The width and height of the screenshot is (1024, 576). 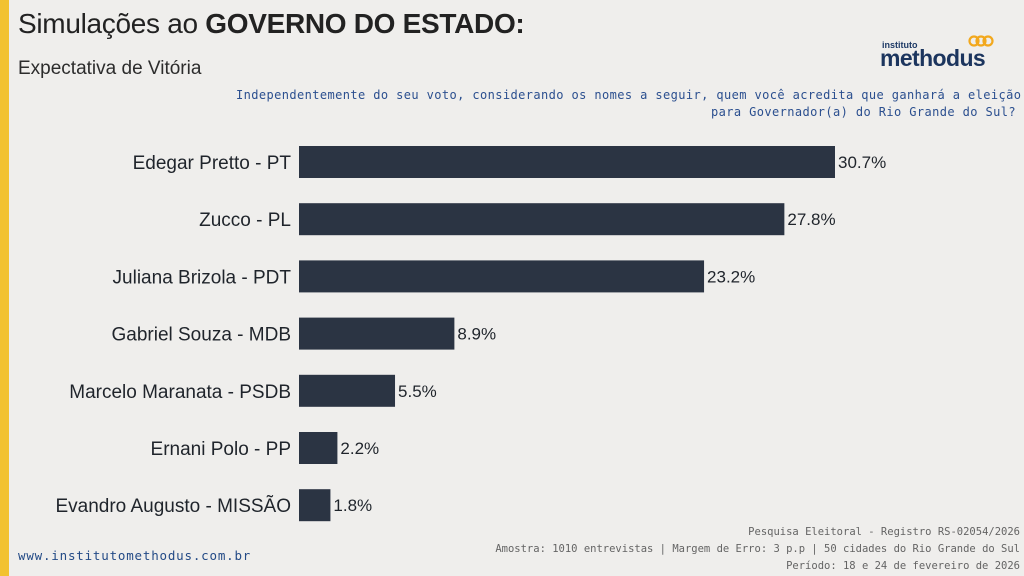 I want to click on accent-stripe, so click(x=4, y=288).